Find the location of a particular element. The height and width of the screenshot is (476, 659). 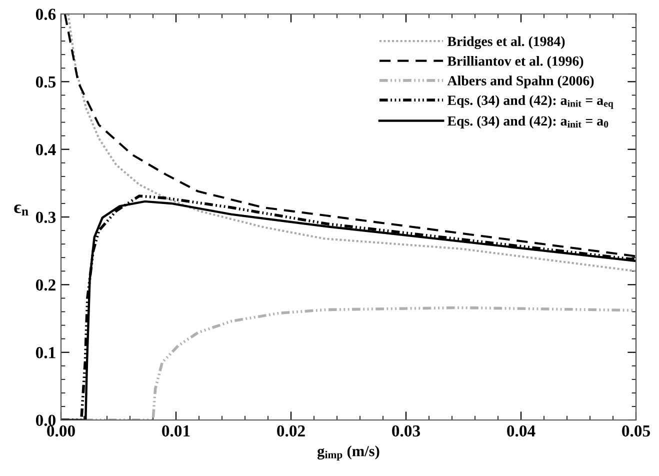

y-axis-title: ϵ$_{n}$ is located at coordinates (21, 210).